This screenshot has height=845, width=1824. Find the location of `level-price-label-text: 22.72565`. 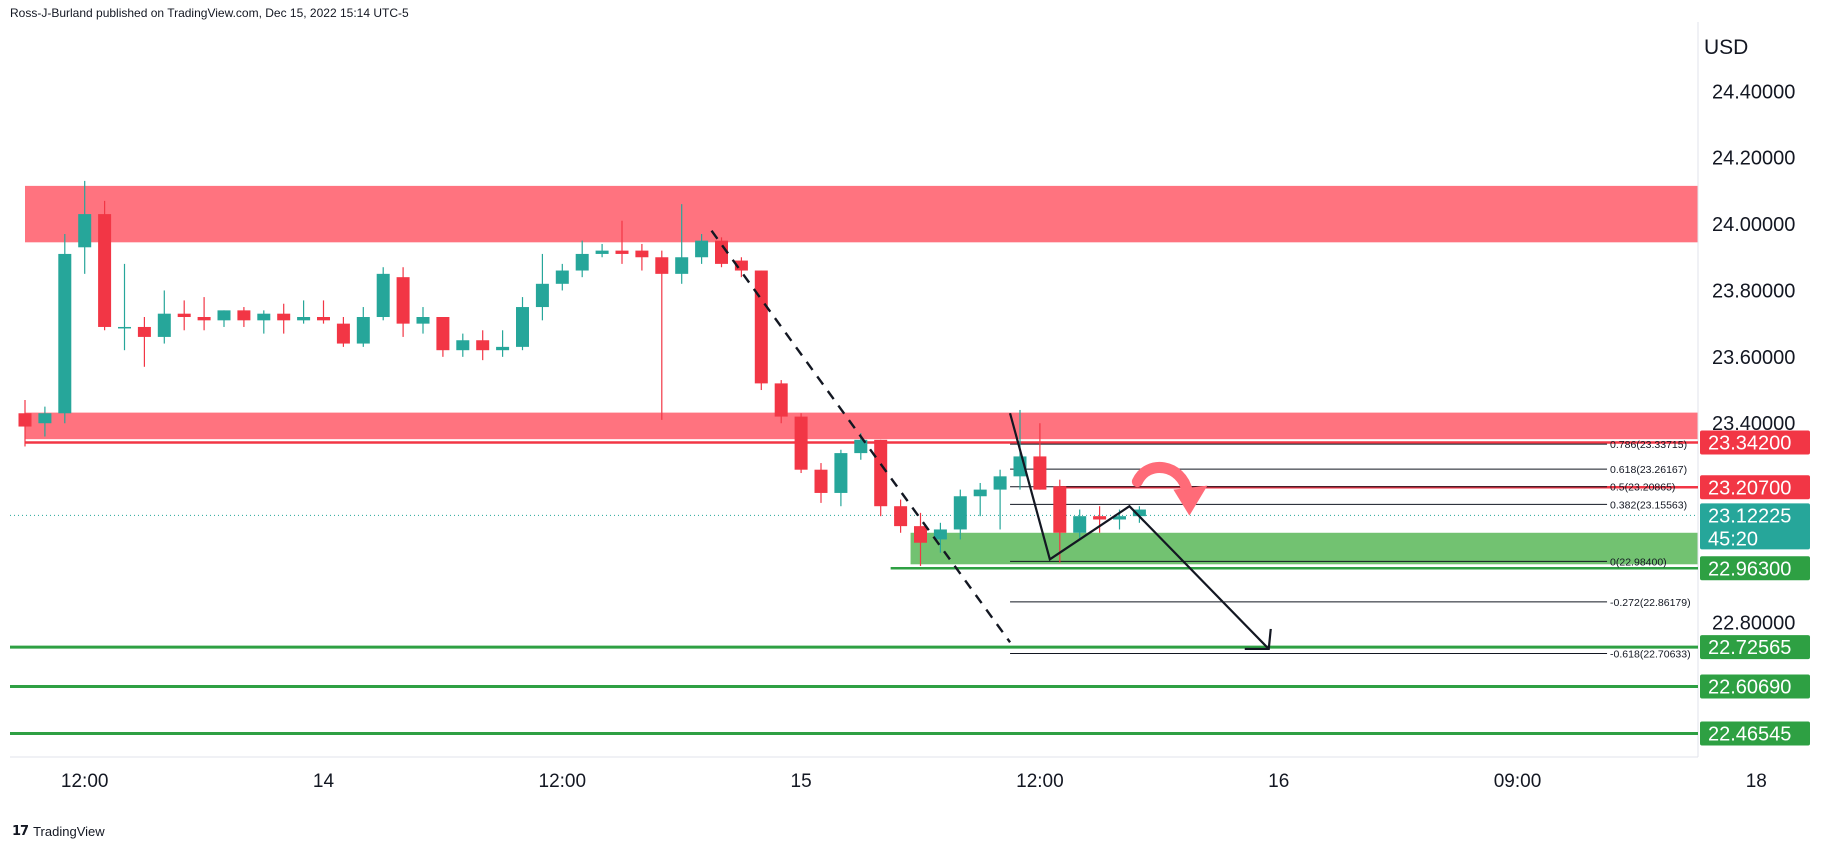

level-price-label-text: 22.72565 is located at coordinates (1749, 648).